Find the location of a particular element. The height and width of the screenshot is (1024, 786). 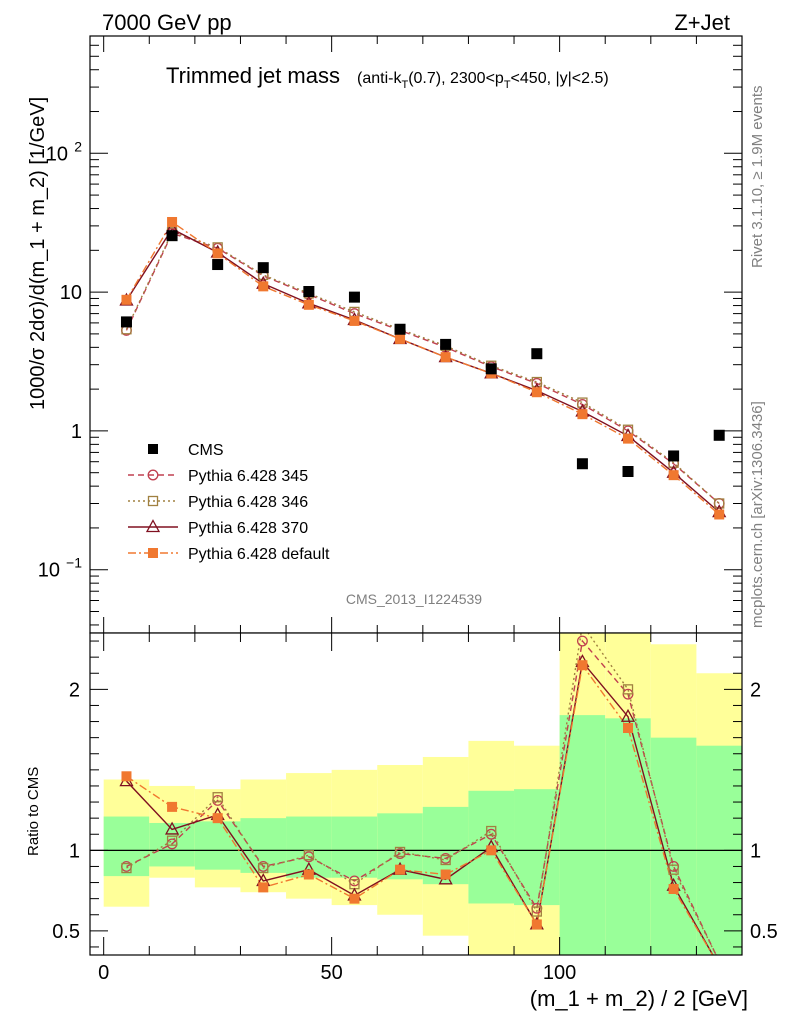

legend-label: Pythia 6.428 370 is located at coordinates (248, 528).